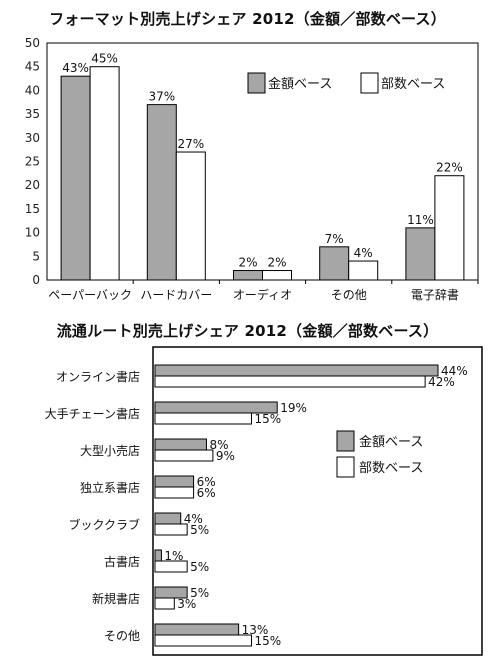  I want to click on y-tick-label: 40, so click(32, 90).